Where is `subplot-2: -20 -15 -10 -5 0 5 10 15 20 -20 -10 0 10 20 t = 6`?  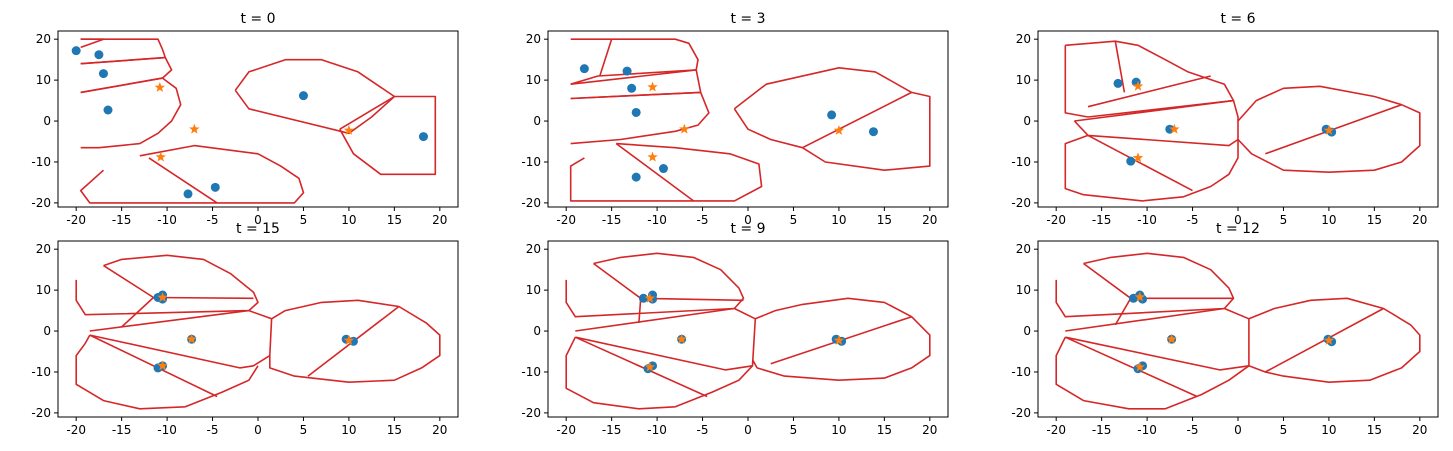
subplot-2: -20 -15 -10 -5 0 5 10 15 20 -20 -10 0 10 20 t = 6 is located at coordinates (1225, 119).